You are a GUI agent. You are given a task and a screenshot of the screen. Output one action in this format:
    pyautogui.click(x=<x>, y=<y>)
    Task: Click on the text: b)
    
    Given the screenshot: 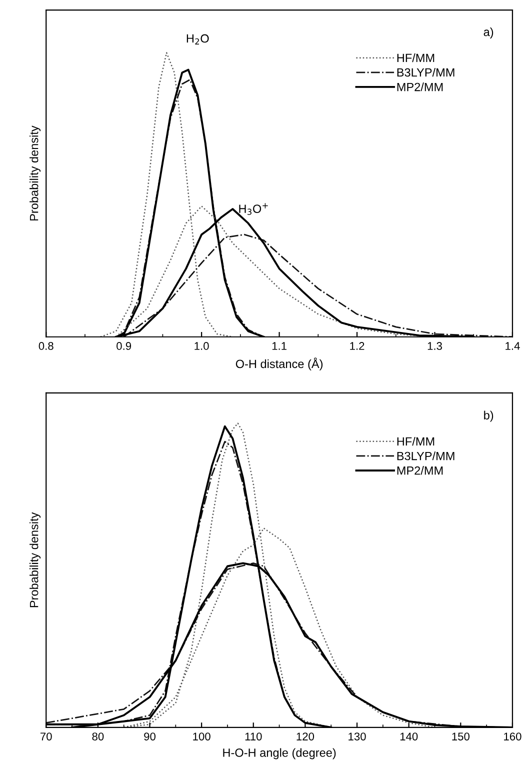 What is the action you would take?
    pyautogui.click(x=489, y=416)
    